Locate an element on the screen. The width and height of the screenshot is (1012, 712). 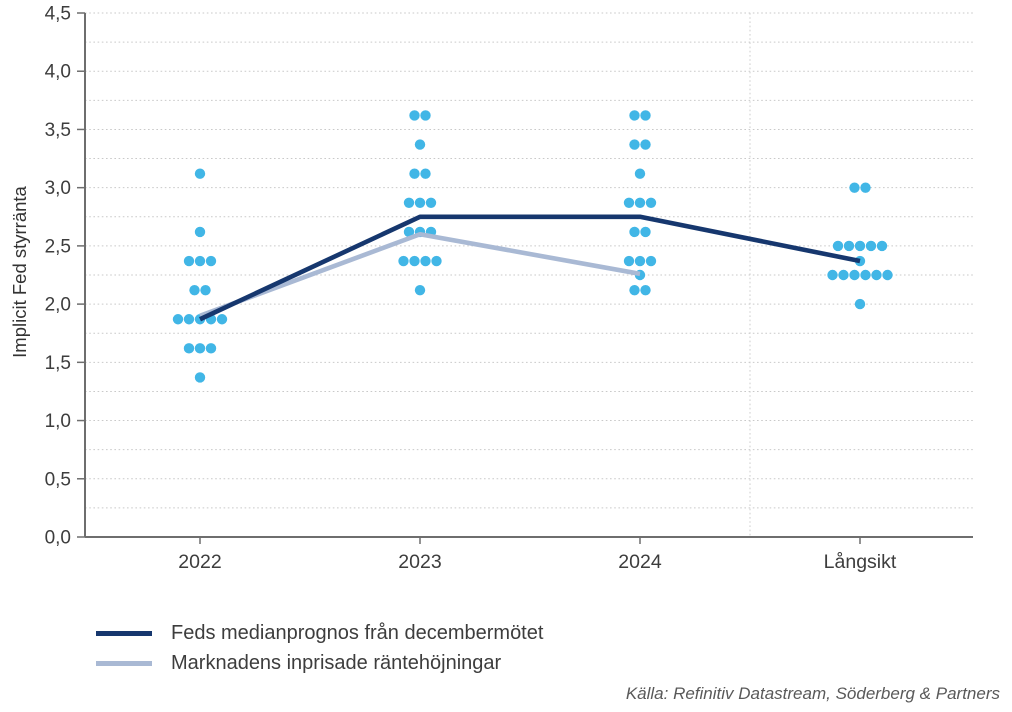
svg-text: 1,5 is located at coordinates (58, 363).